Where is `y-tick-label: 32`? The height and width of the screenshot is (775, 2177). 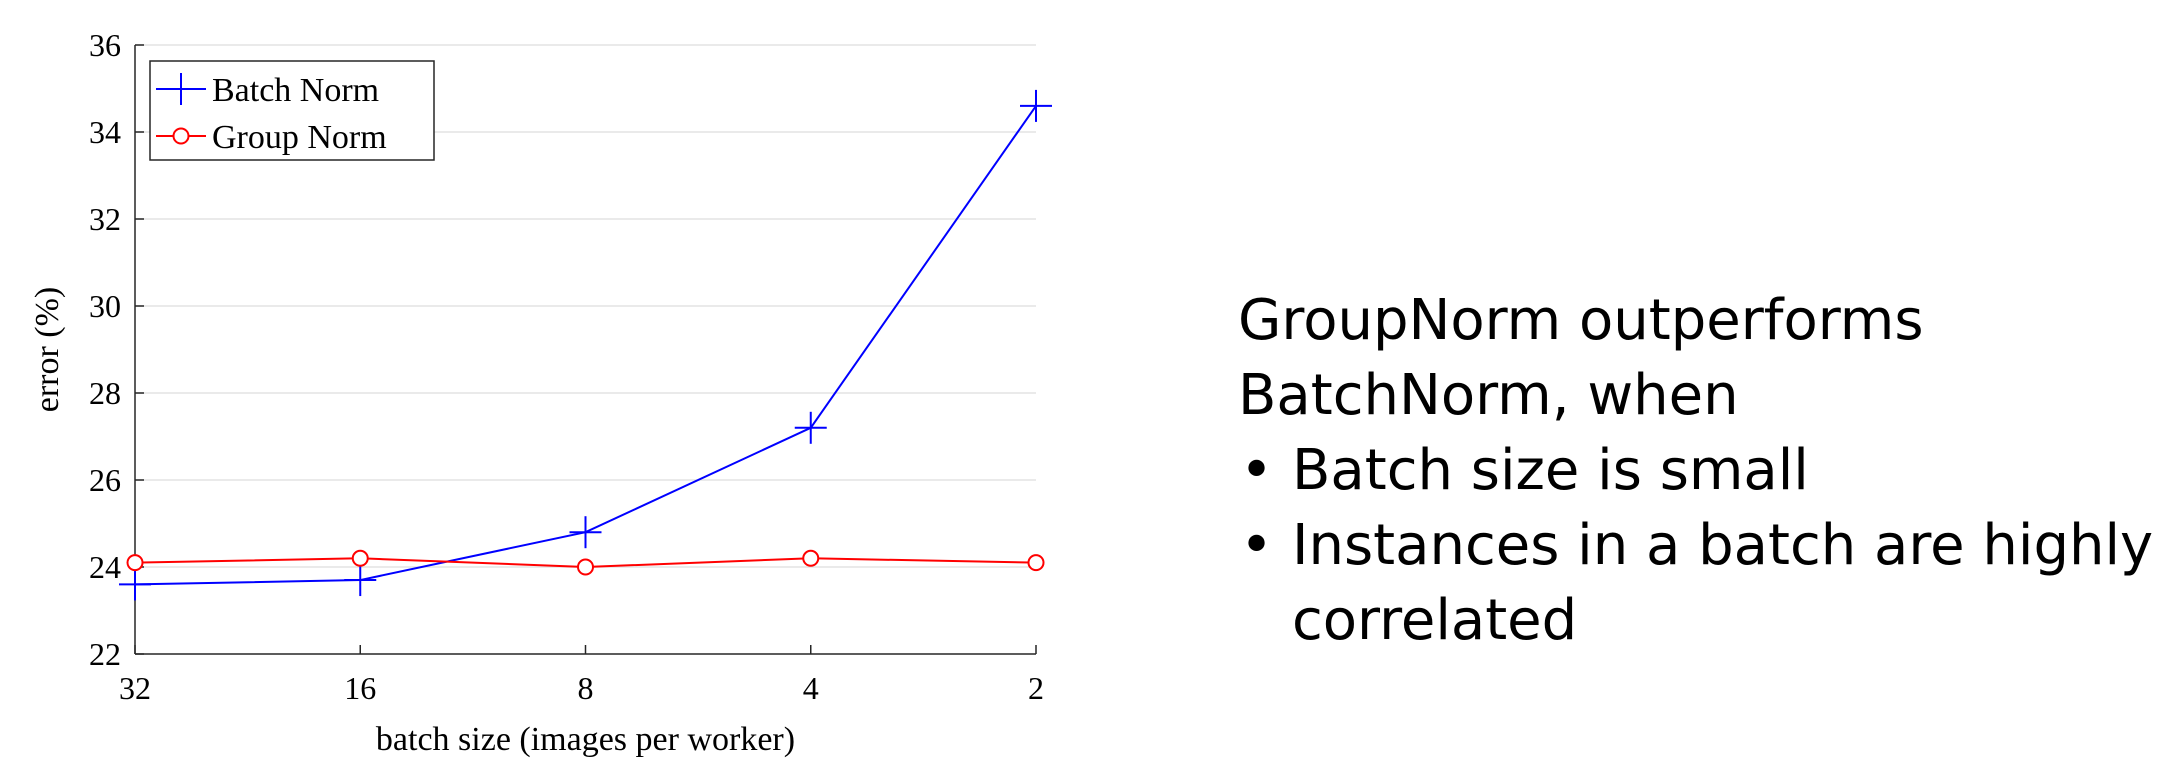 y-tick-label: 32 is located at coordinates (105, 219).